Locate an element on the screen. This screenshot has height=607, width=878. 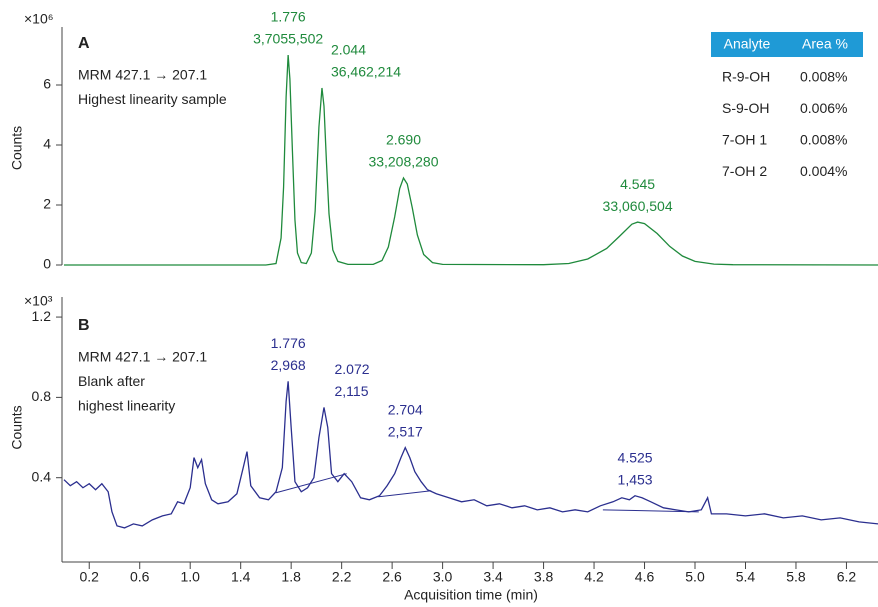
peak-rt-label: 2.044 is located at coordinates (348, 50).